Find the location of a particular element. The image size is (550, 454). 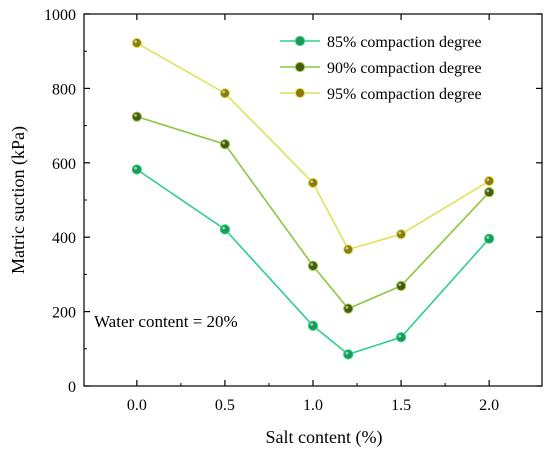

legend-item-3: 95% compaction degree is located at coordinates (381, 94).